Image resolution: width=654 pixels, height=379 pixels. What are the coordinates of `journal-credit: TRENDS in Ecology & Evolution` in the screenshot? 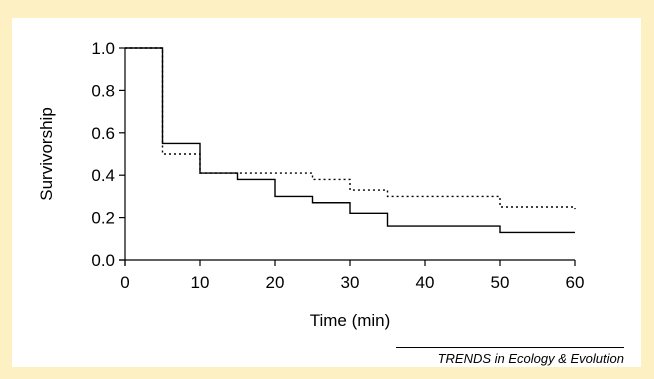 It's located at (510, 356).